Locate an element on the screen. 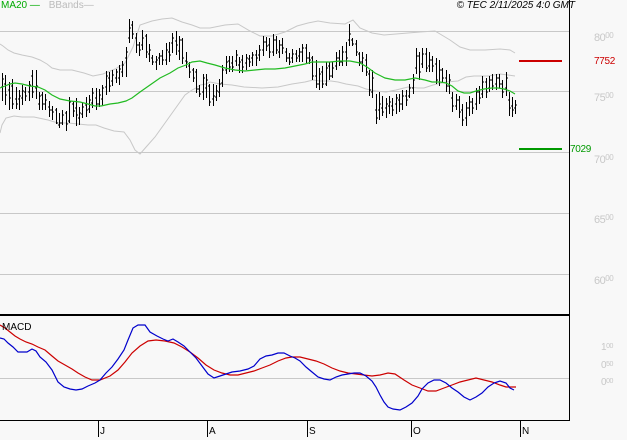 The height and width of the screenshot is (440, 627). x-label-sep: S is located at coordinates (312, 431).